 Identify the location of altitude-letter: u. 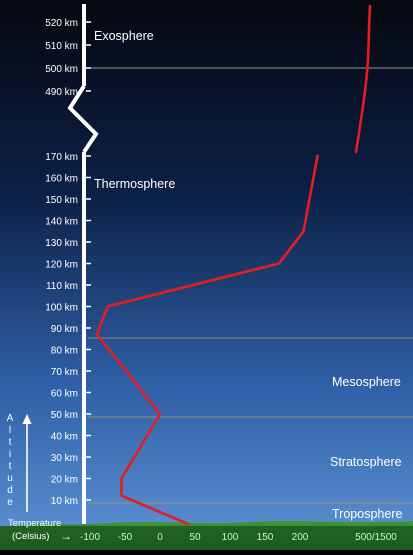
(10, 478).